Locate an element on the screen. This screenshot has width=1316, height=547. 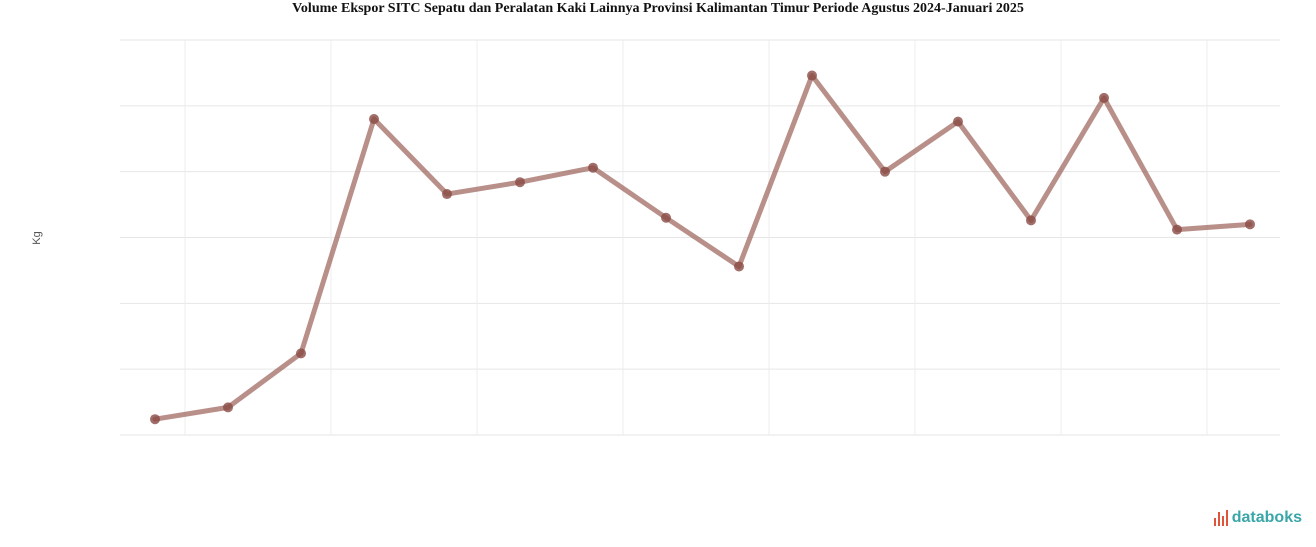
brand-label: databoks is located at coordinates (1266, 517).